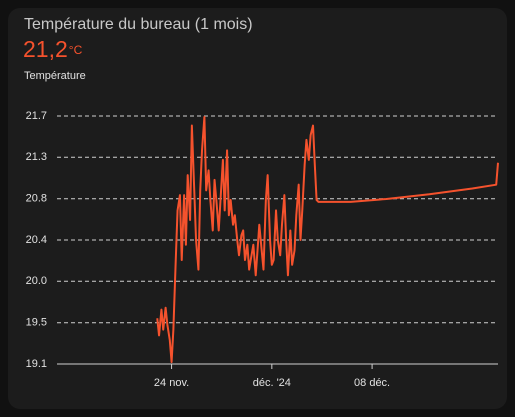  Describe the element at coordinates (45, 49) in the screenshot. I see `state-value: 21,2` at that location.